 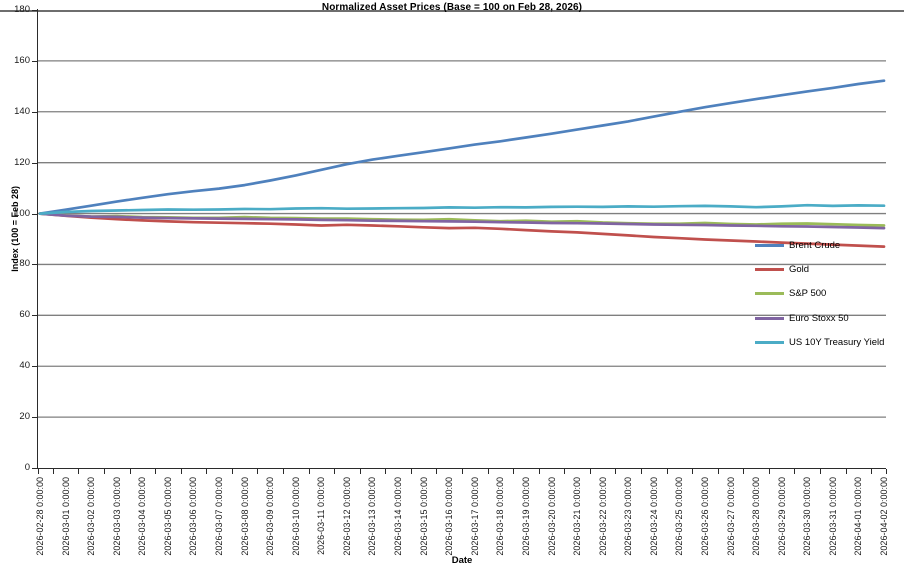 I want to click on x-tick-label: 2026-03-19 0:00:00, so click(x=525, y=516).